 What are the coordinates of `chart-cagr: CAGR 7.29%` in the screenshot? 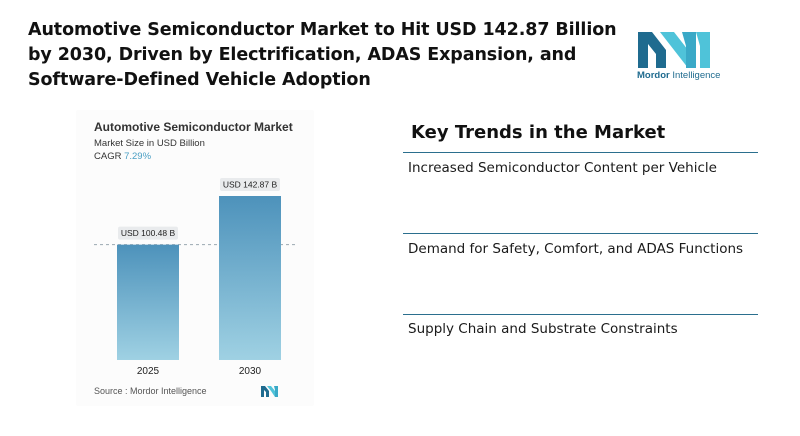 It's located at (123, 156).